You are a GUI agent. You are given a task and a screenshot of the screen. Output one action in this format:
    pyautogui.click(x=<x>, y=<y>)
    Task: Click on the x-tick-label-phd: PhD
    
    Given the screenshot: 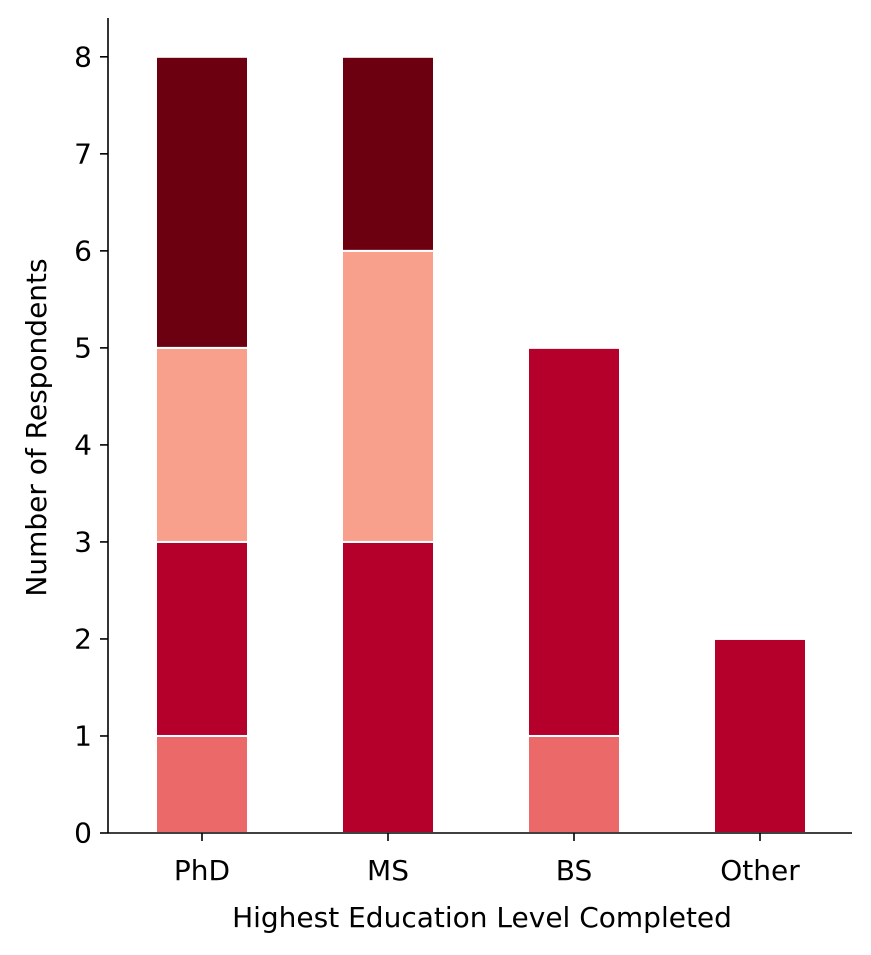 What is the action you would take?
    pyautogui.click(x=202, y=870)
    